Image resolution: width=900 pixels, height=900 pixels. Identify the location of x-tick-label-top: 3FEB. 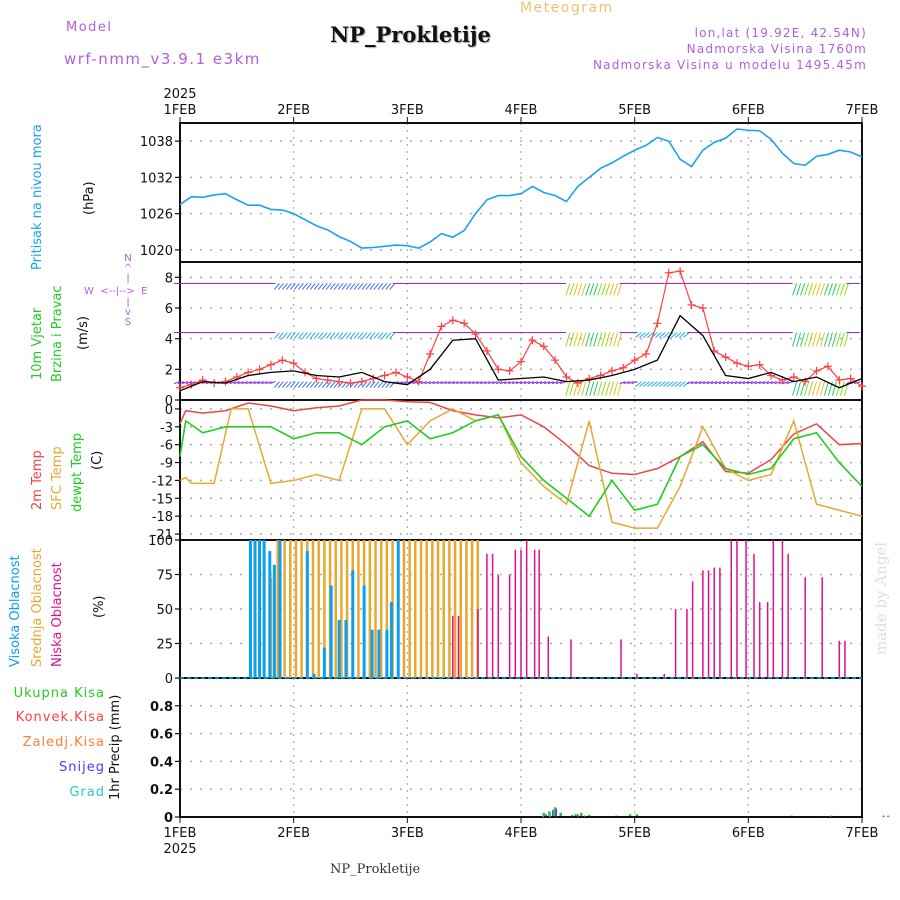
(407, 110).